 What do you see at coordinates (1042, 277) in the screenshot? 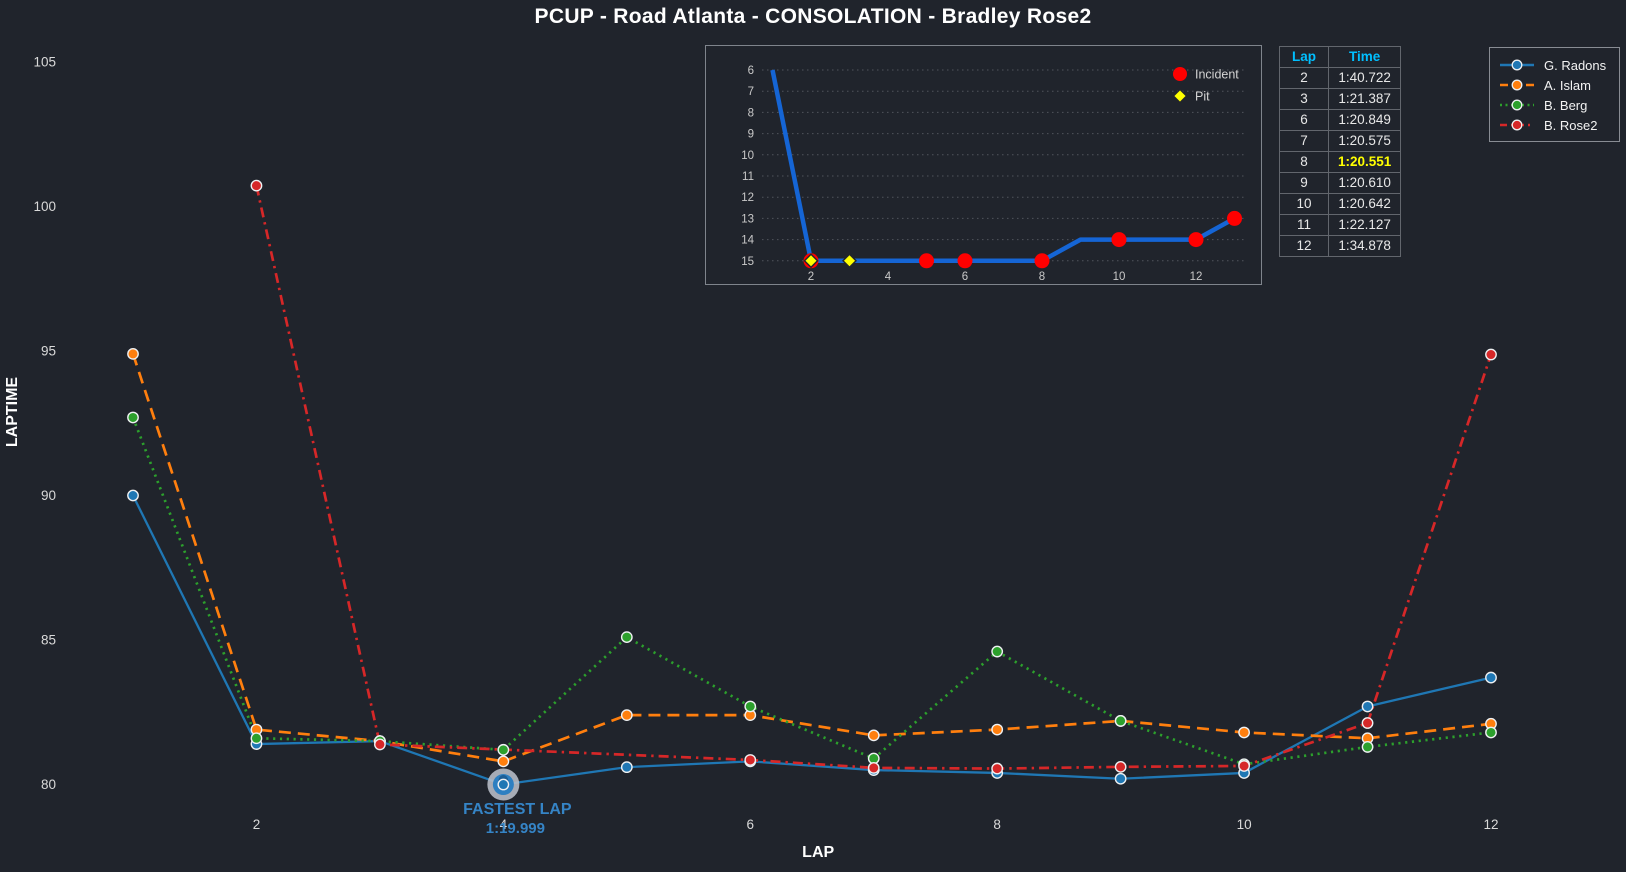
I see `inset-x-tick: 8` at bounding box center [1042, 277].